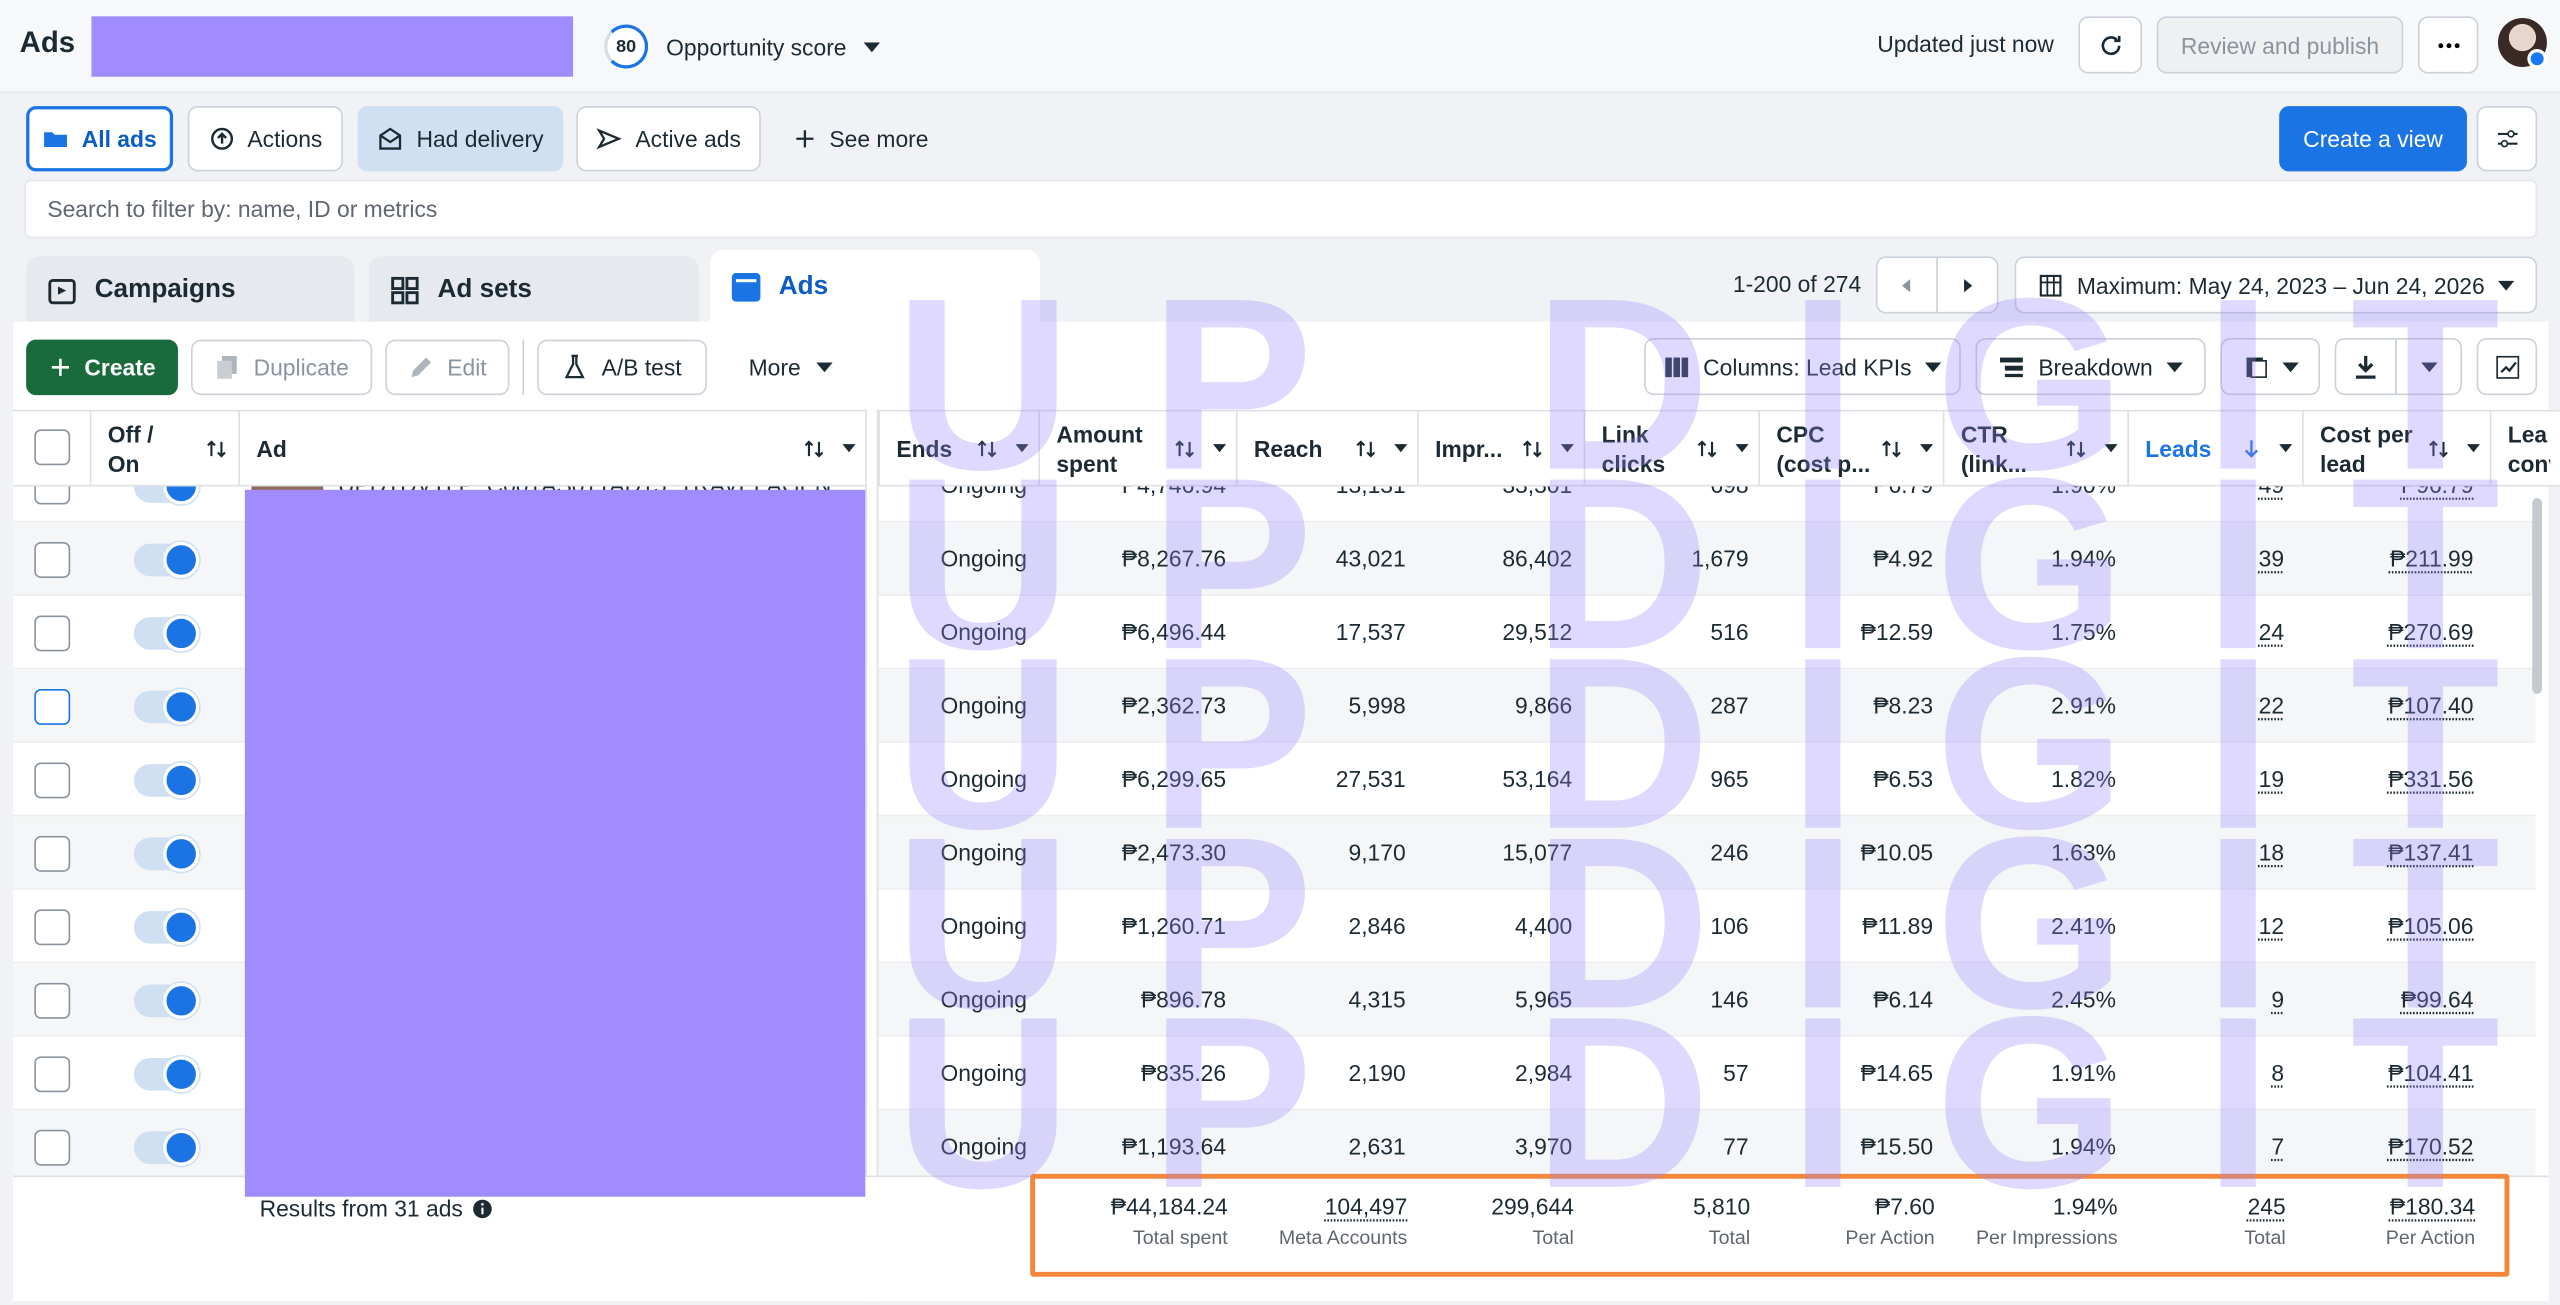 The height and width of the screenshot is (1305, 2560). Describe the element at coordinates (555, 843) in the screenshot. I see `redacted-ad-names` at that location.